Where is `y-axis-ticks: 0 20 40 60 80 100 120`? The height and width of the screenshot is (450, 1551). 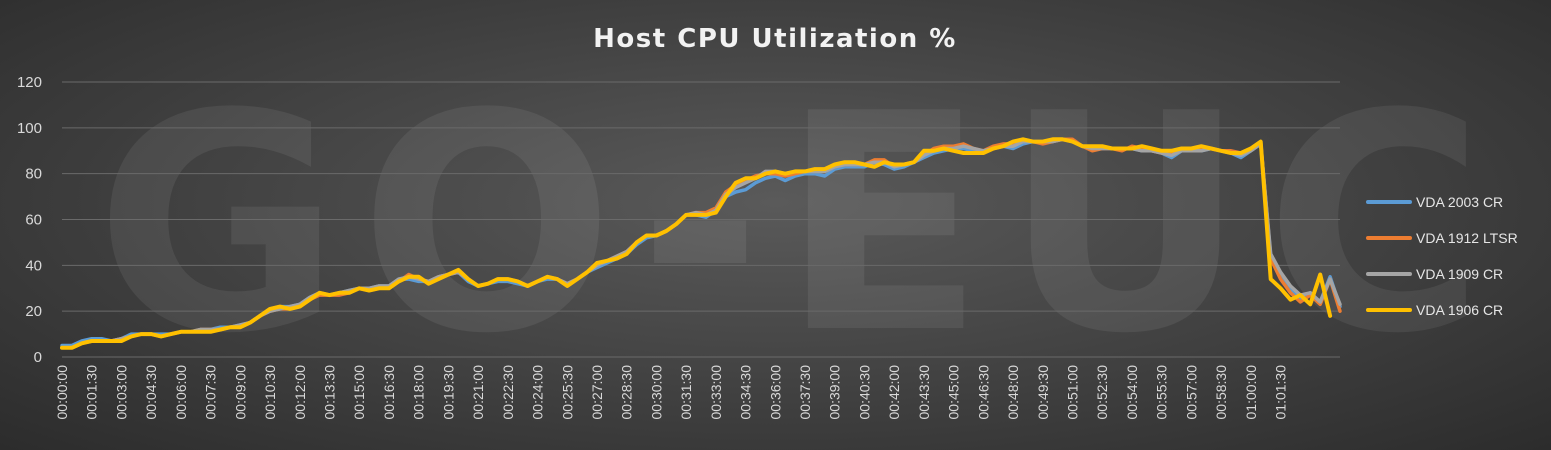 y-axis-ticks: 0 20 40 60 80 100 120 is located at coordinates (29, 220).